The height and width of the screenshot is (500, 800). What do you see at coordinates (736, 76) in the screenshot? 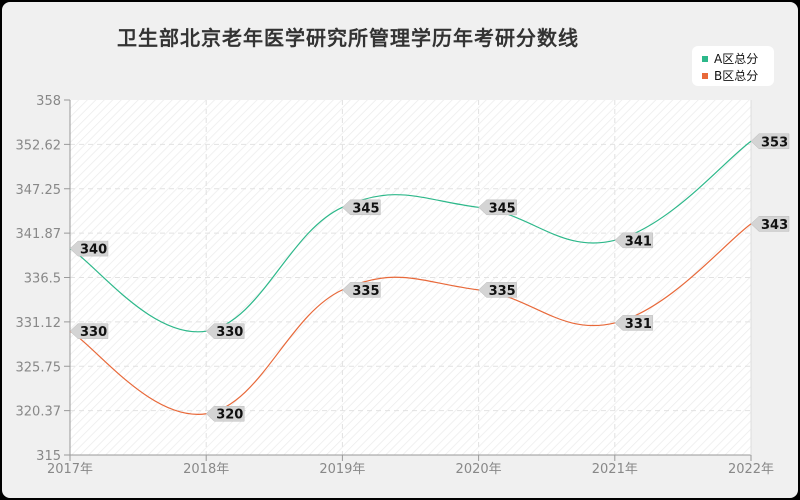
I see `legend-label-b: B区总分` at bounding box center [736, 76].